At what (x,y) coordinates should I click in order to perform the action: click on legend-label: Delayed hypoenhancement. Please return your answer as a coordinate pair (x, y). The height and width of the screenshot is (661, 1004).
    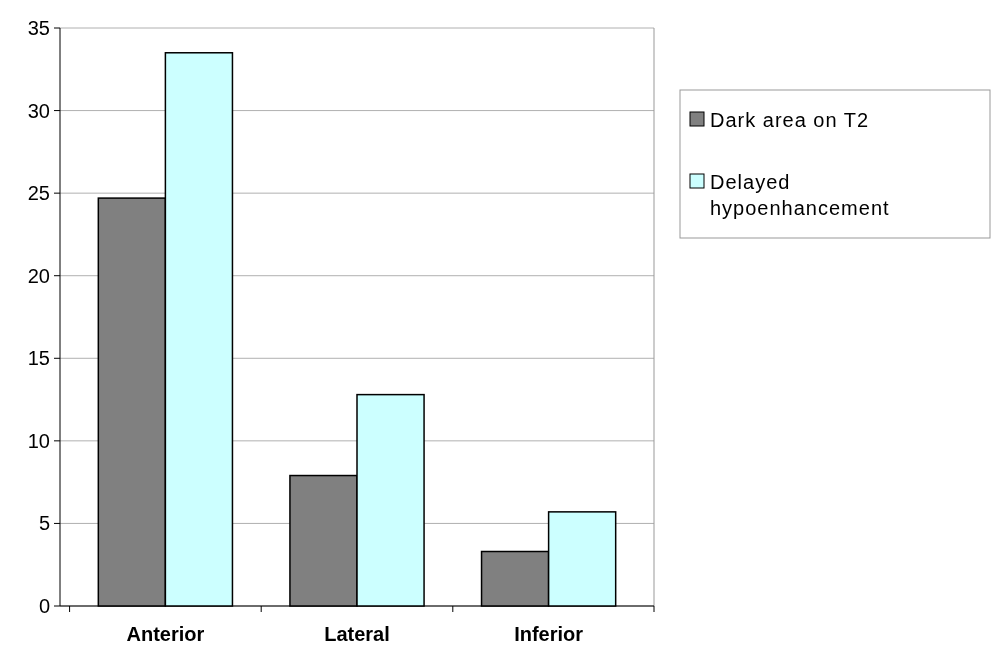
    Looking at the image, I should click on (800, 195).